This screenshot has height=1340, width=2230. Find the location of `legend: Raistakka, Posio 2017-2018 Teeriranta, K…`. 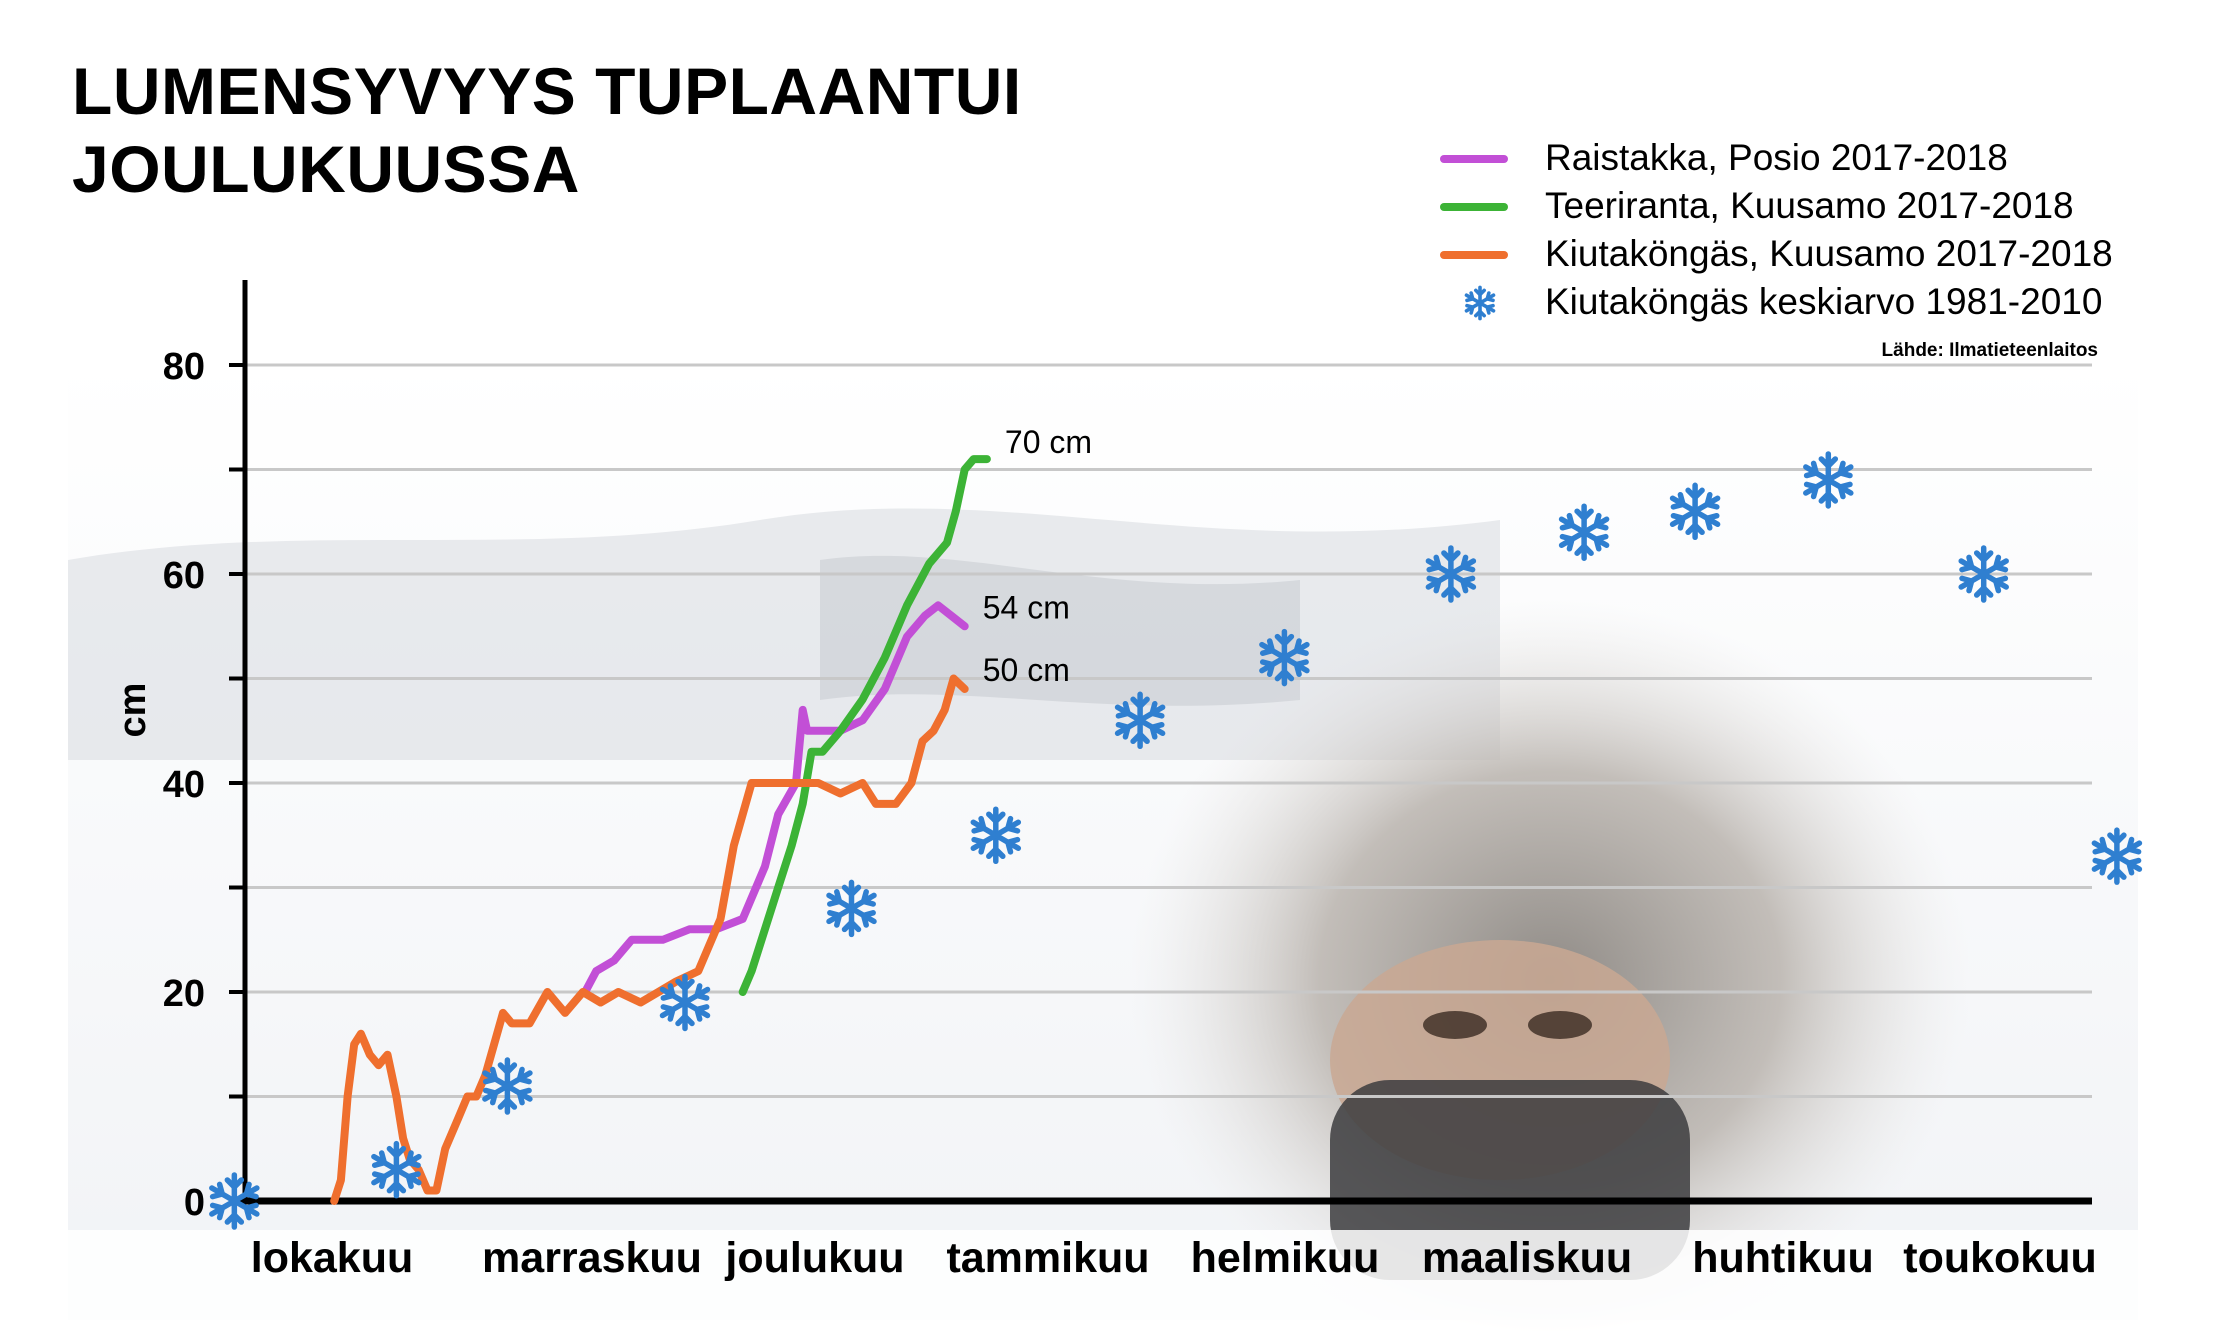

legend: Raistakka, Posio 2017-2018 Teeriranta, K… is located at coordinates (1800, 231).